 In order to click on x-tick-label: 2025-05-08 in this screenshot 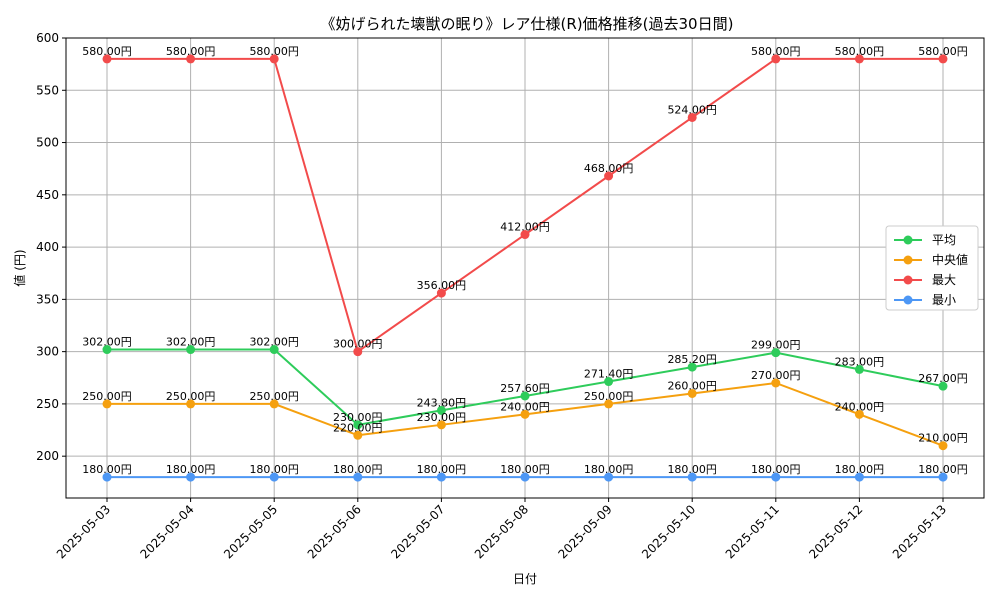, I will do `click(501, 531)`.